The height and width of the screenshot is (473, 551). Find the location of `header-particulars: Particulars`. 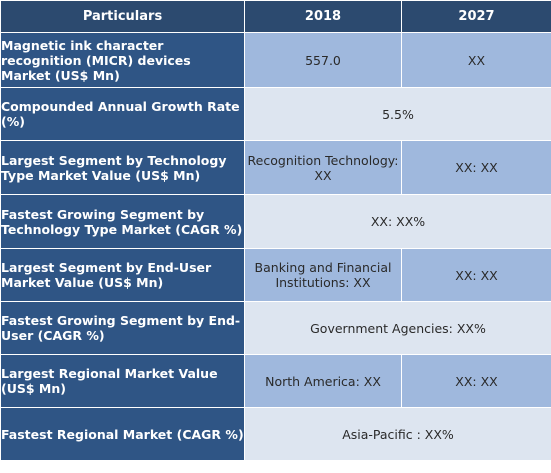

header-particulars: Particulars is located at coordinates (122, 16).